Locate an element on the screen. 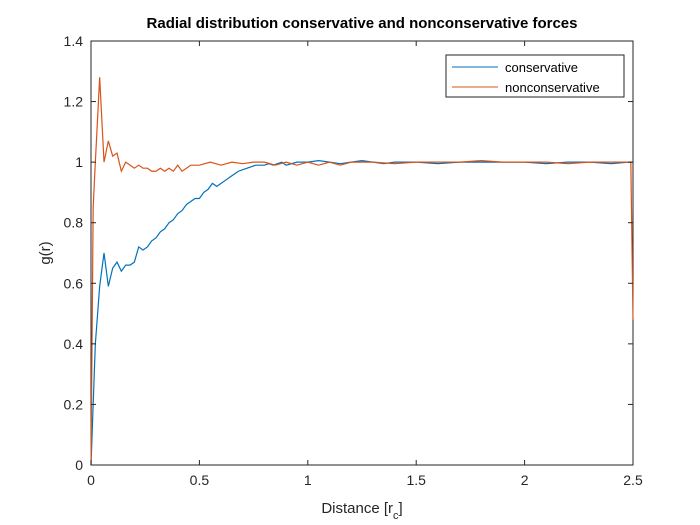 The height and width of the screenshot is (525, 700). legend-box is located at coordinates (535, 76).